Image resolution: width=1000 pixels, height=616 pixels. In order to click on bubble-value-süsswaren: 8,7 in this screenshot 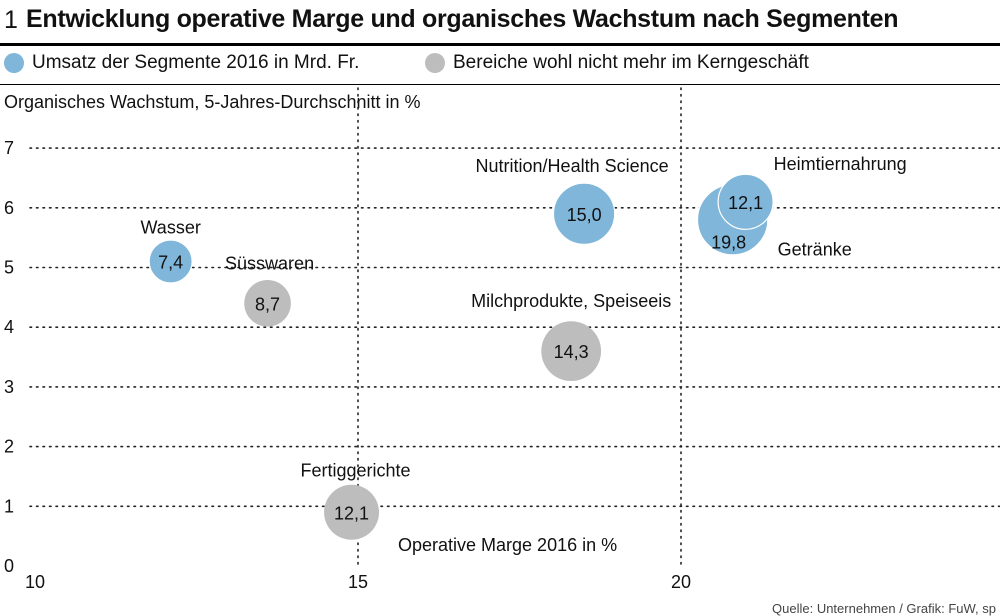, I will do `click(267, 304)`.